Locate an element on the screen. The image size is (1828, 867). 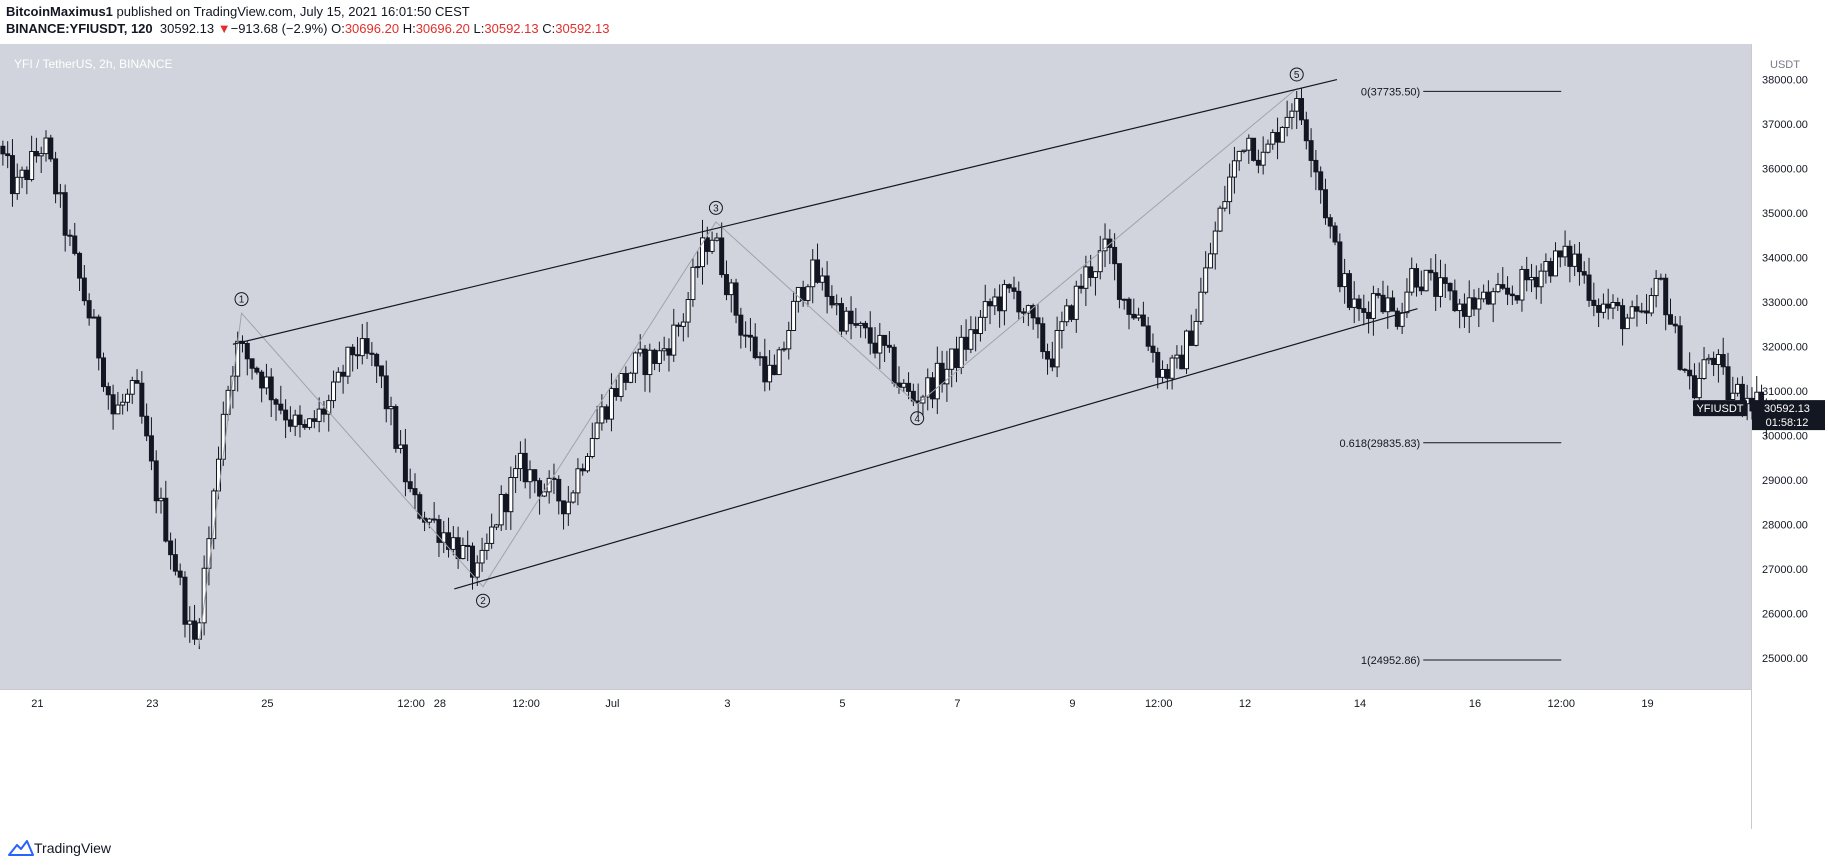
high-label: H: is located at coordinates (409, 28).